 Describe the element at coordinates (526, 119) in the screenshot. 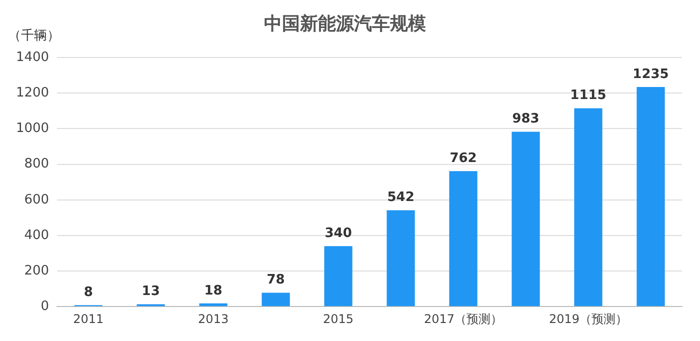

I see `data-label: 983` at that location.